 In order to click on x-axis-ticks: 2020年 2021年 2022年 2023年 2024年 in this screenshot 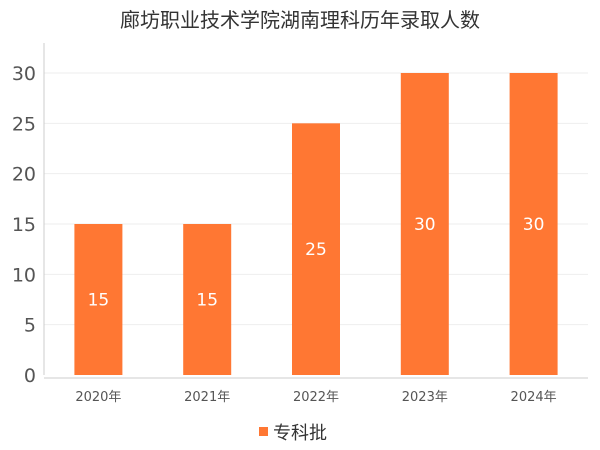, I will do `click(315, 397)`.